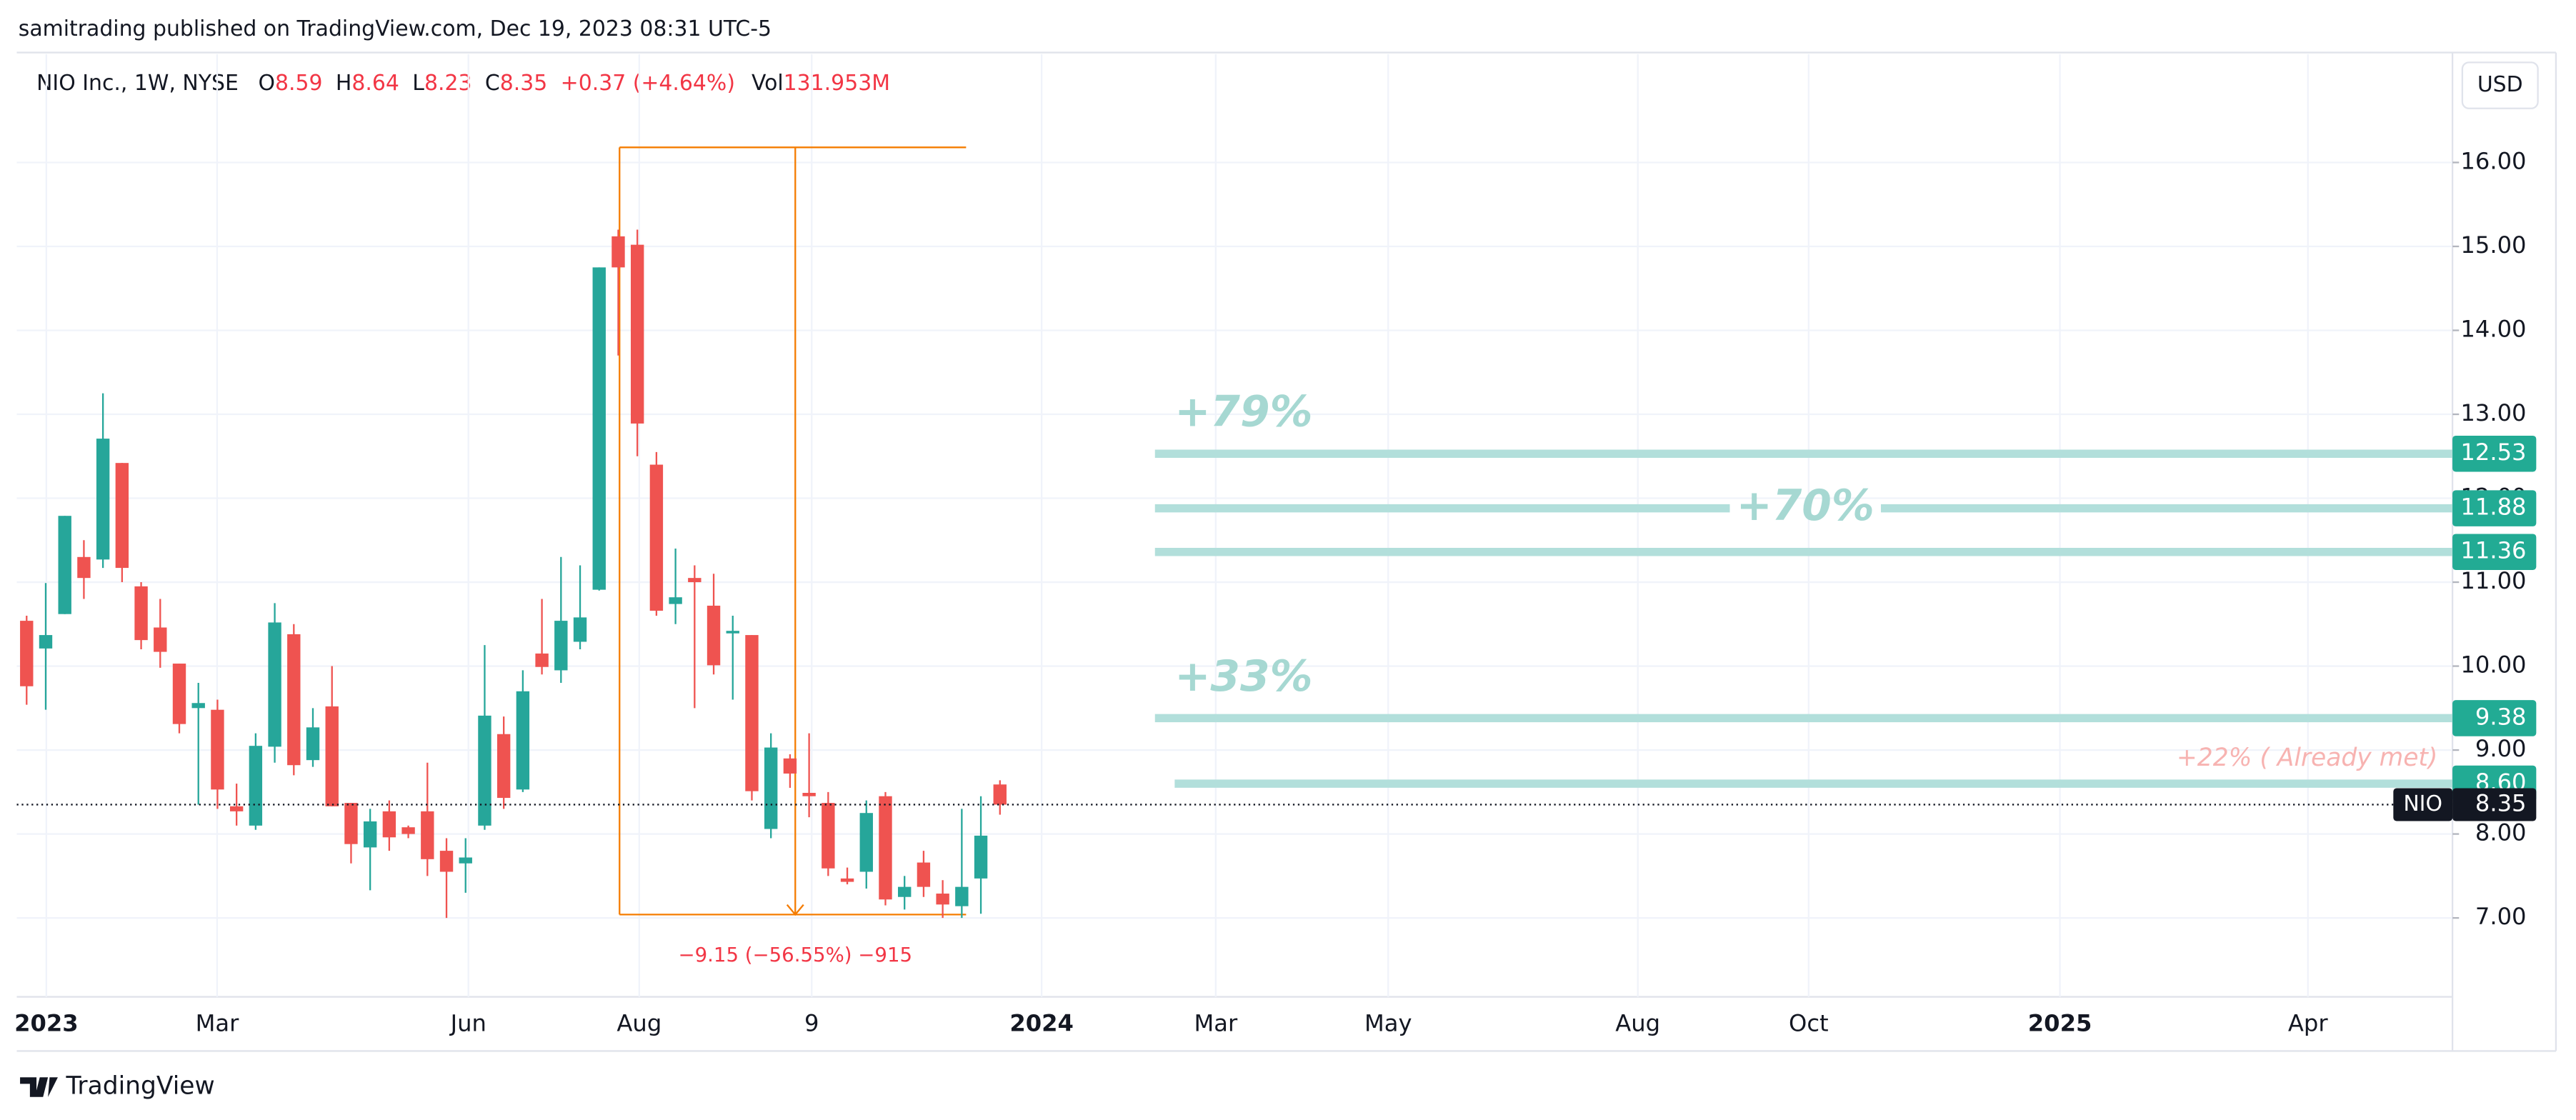 Image resolution: width=2576 pixels, height=1120 pixels. I want to click on level-badge-label: 12.53, so click(2493, 452).